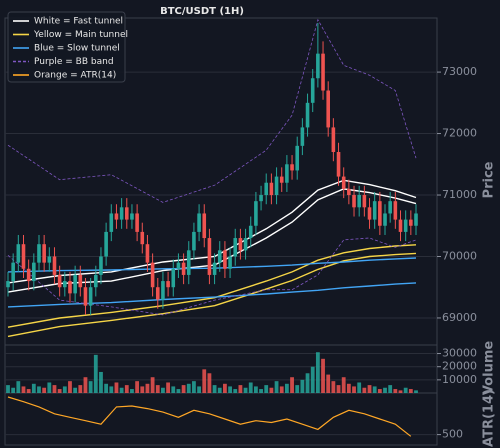 Image resolution: width=500 pixels, height=448 pixels. Describe the element at coordinates (78, 22) in the screenshot. I see `legend-label: White = Fast tunnel` at that location.